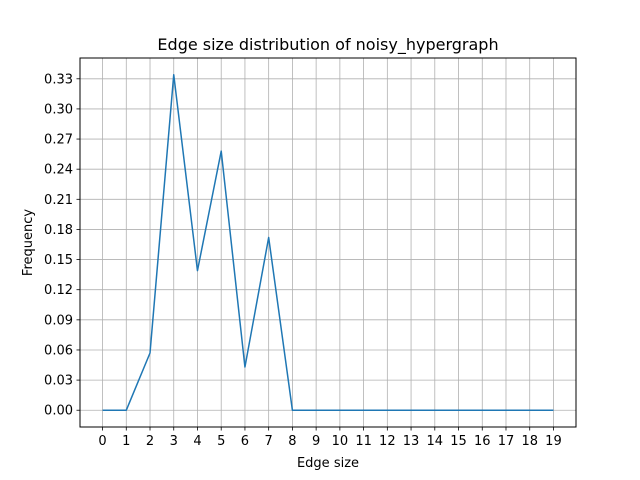 This screenshot has width=640, height=480. What do you see at coordinates (58, 381) in the screenshot?
I see `y-tick-label: 0.03` at bounding box center [58, 381].